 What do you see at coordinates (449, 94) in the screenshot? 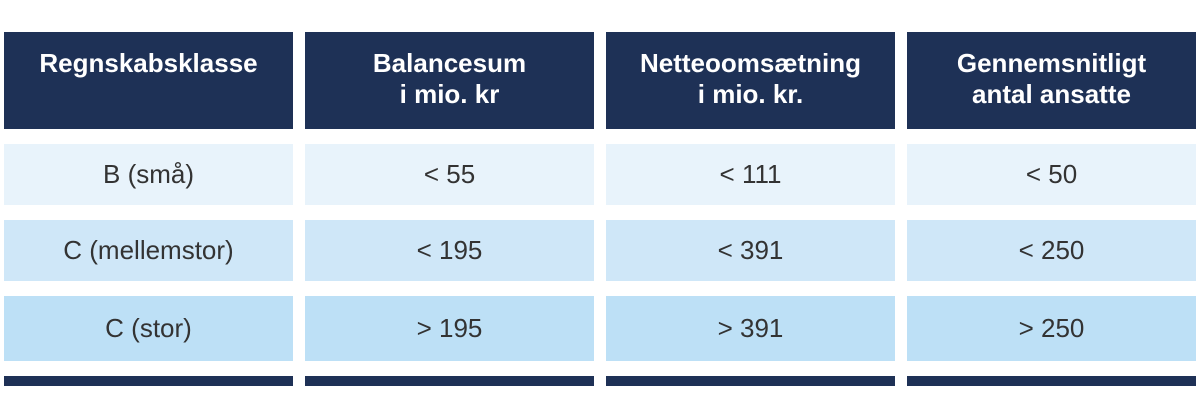
I see `header-label-line2: i mio. kr` at bounding box center [449, 94].